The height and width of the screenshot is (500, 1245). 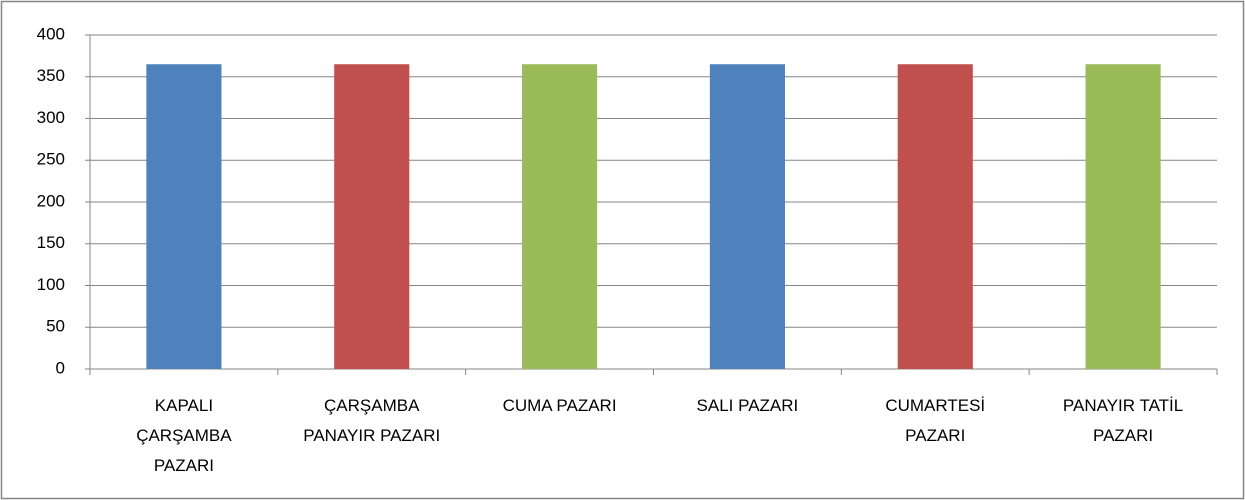 What do you see at coordinates (1123, 420) in the screenshot?
I see `x-tick-label: PANAYIR TATİL PAZARI` at bounding box center [1123, 420].